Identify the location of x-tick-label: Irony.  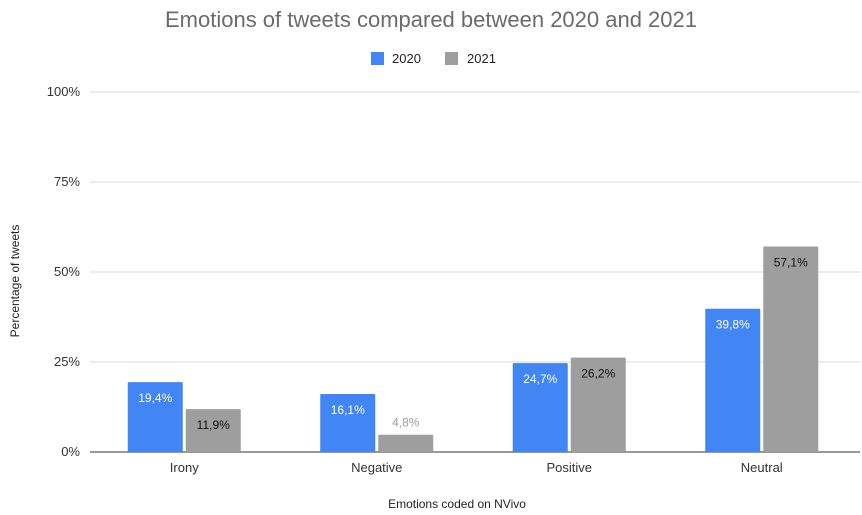
(184, 467).